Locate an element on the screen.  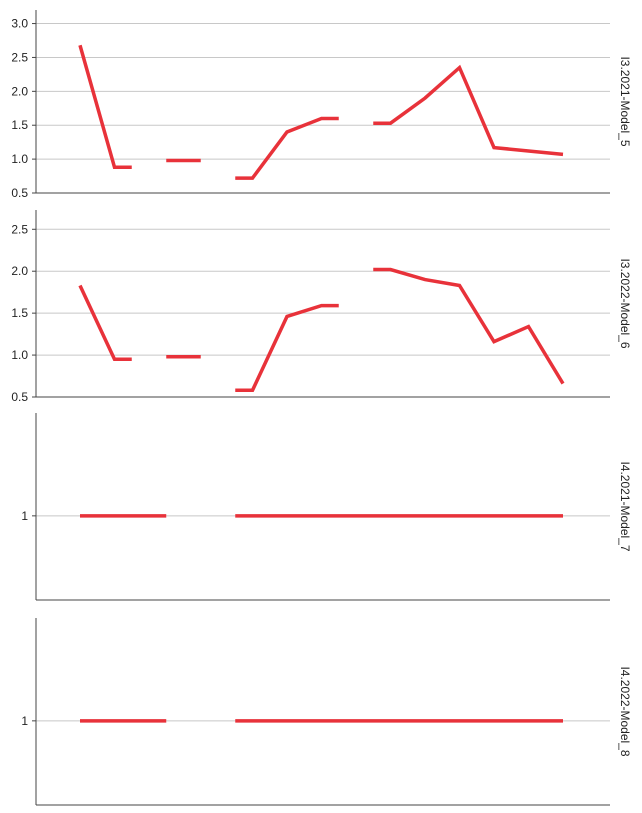
panel-label: I4.2021-Model_7 is located at coordinates (625, 506).